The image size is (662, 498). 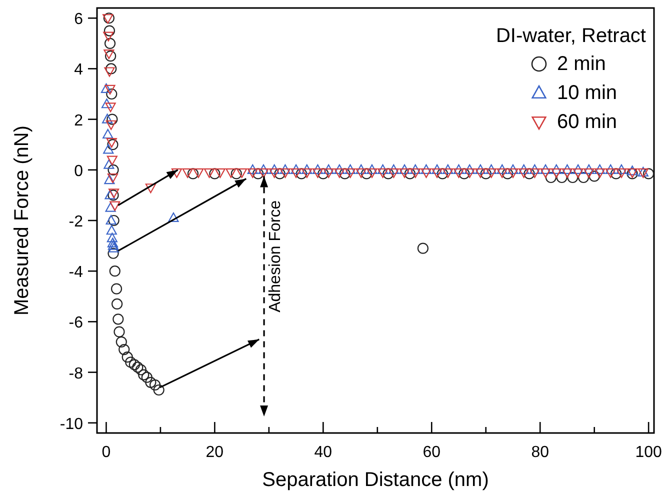 What do you see at coordinates (76, 222) in the screenshot?
I see `y-tick-label: -2` at bounding box center [76, 222].